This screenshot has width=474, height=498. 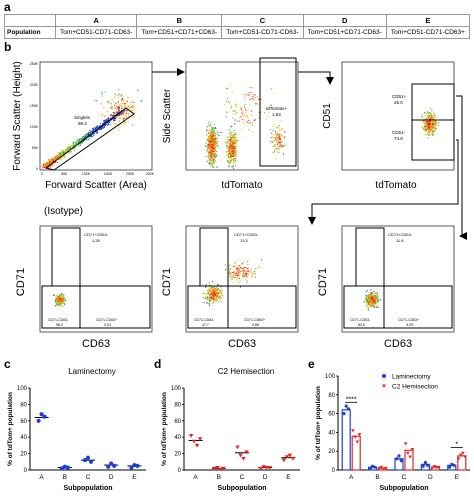 I want to click on gate-name: CD71-CD63-, so click(x=204, y=320).